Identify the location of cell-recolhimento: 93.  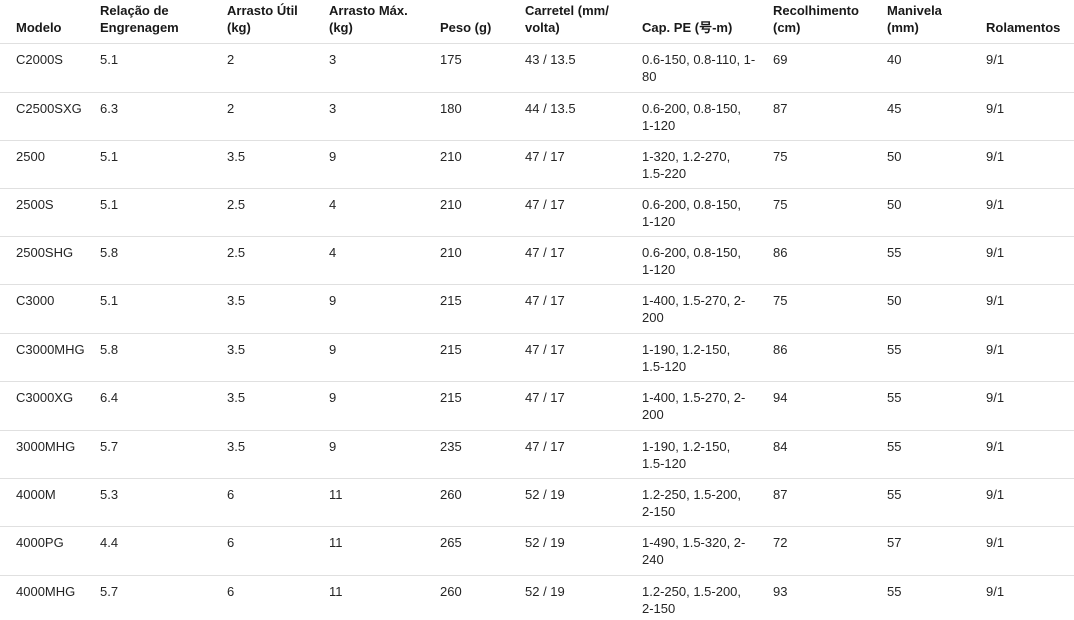
(830, 597).